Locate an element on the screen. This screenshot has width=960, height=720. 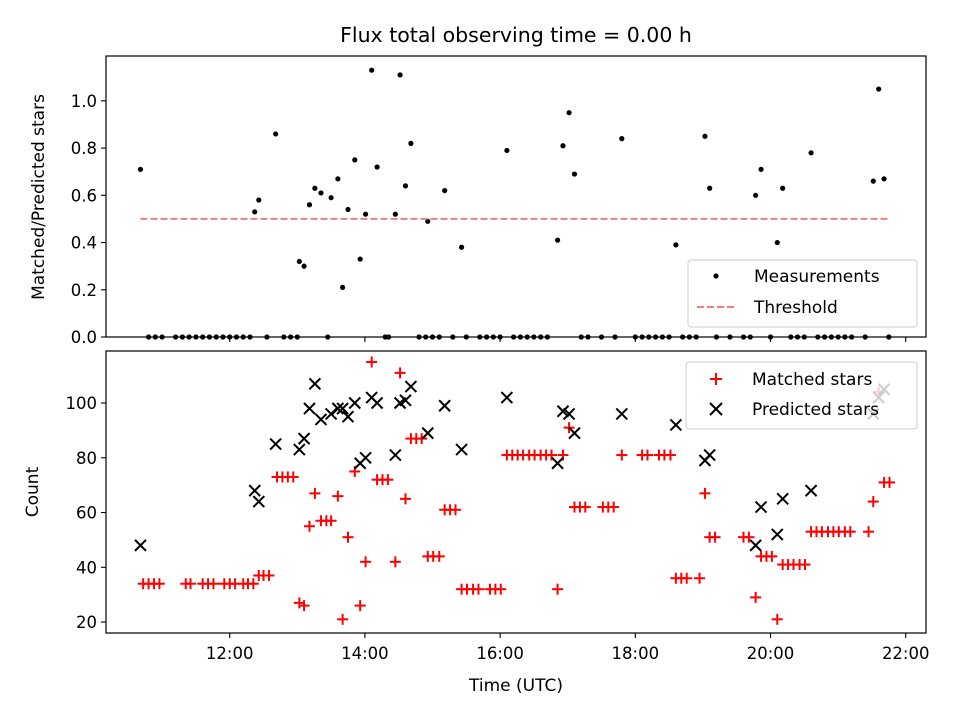
bottom-y-tick-label: 40 is located at coordinates (86, 567).